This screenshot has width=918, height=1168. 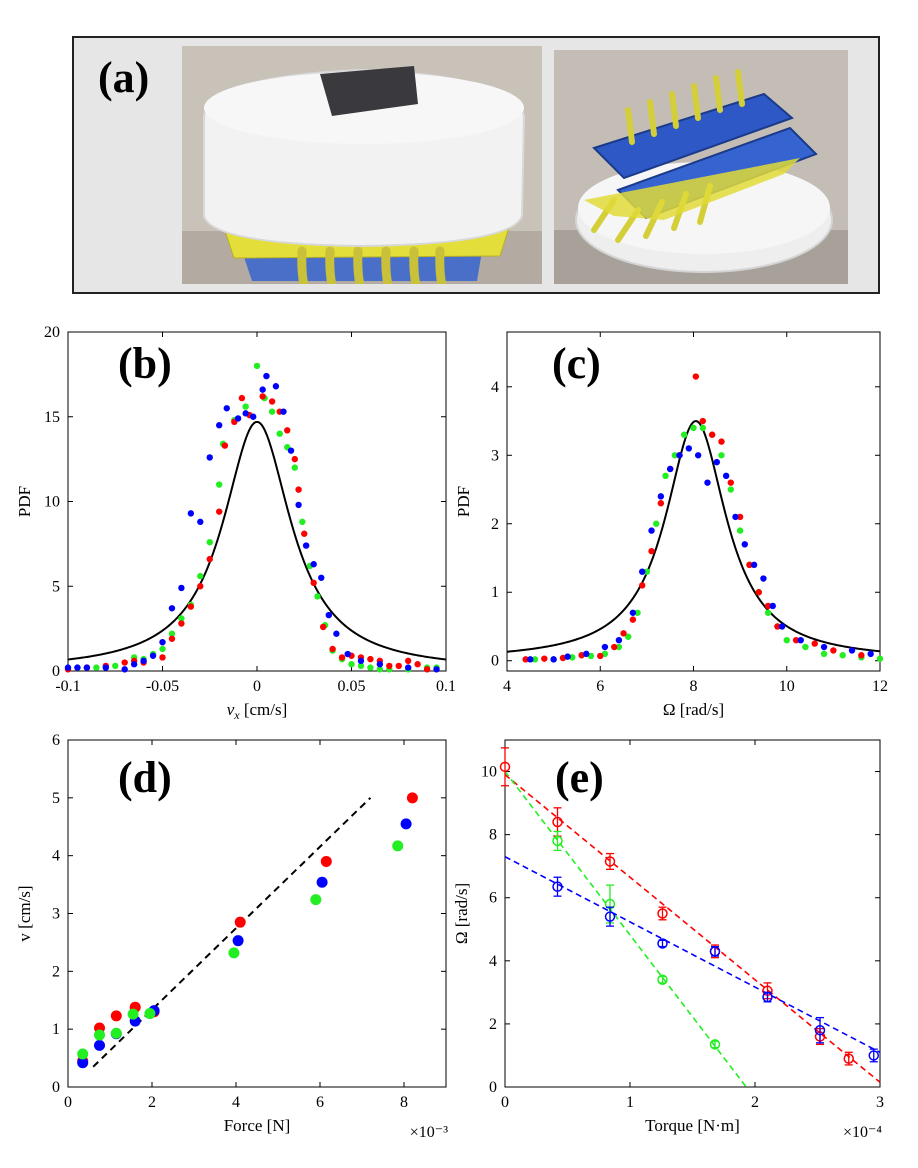 I want to click on chart-c-frame, so click(x=693, y=501).